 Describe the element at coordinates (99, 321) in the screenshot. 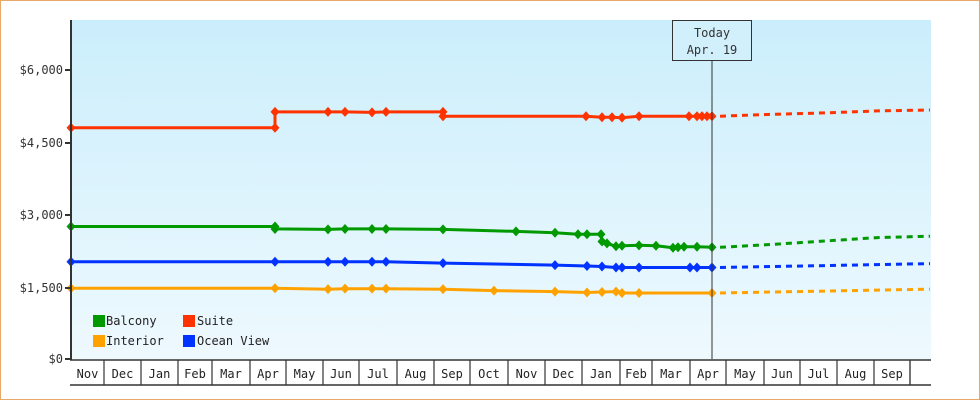

I see `legend-swatch-balcony` at that location.